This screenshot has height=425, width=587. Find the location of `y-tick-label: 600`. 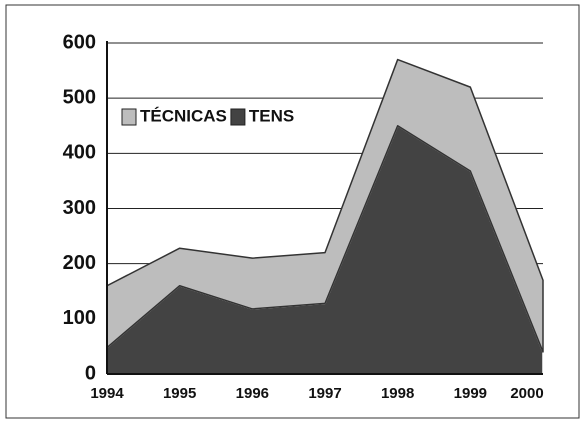

y-tick-label: 600 is located at coordinates (79, 42).